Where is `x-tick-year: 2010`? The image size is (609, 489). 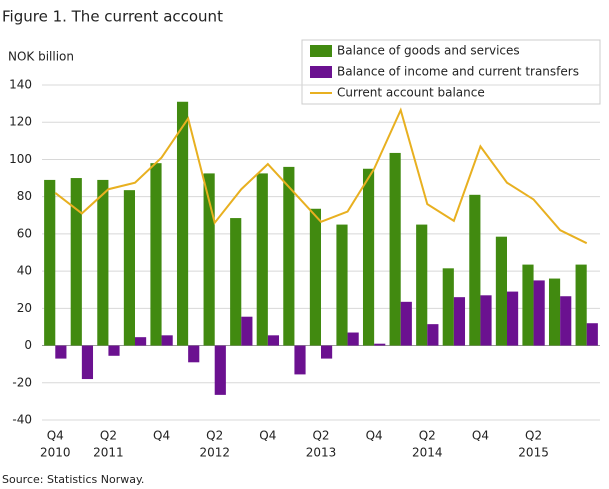 x-tick-year: 2010 is located at coordinates (55, 453).